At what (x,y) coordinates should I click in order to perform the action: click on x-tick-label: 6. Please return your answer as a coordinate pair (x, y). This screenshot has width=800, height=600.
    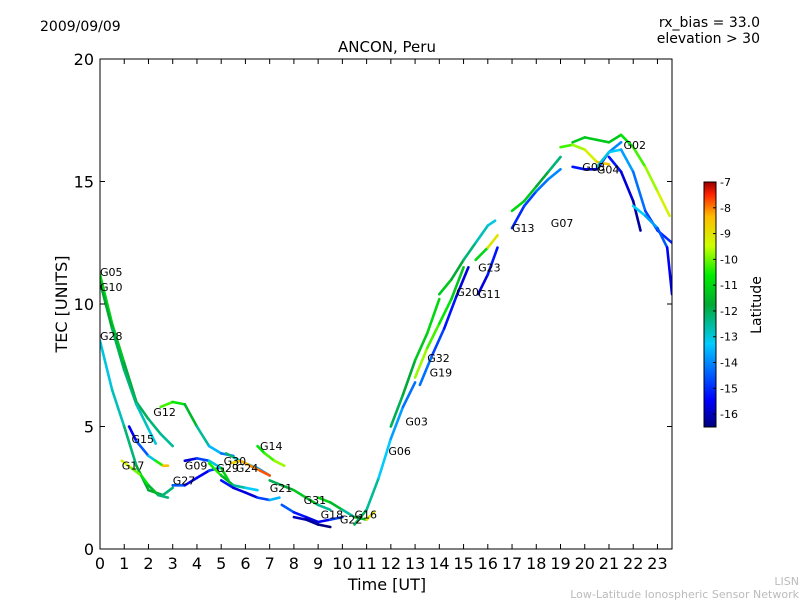
    Looking at the image, I should click on (245, 563).